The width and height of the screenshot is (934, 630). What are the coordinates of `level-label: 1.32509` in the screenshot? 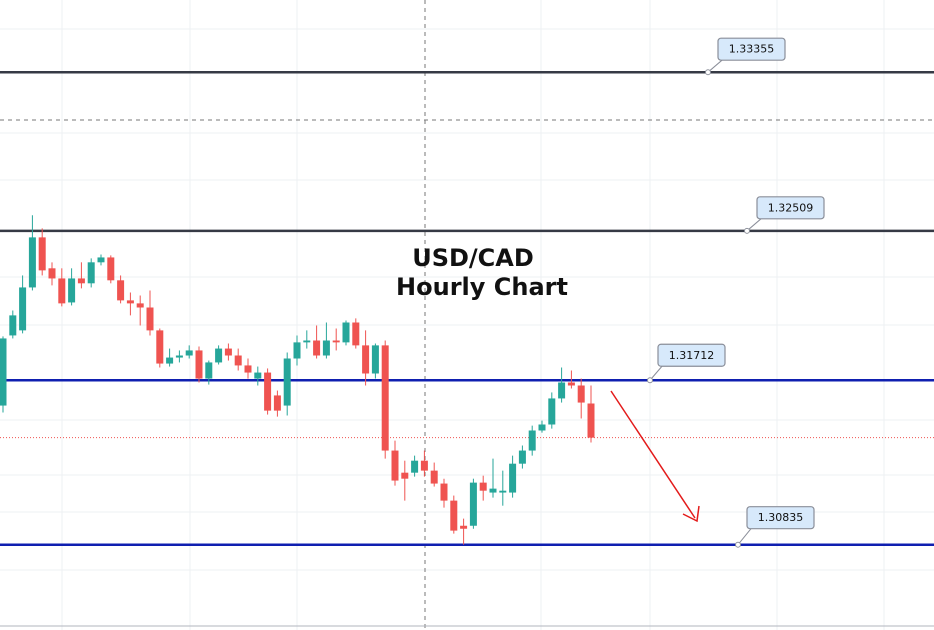 It's located at (791, 207).